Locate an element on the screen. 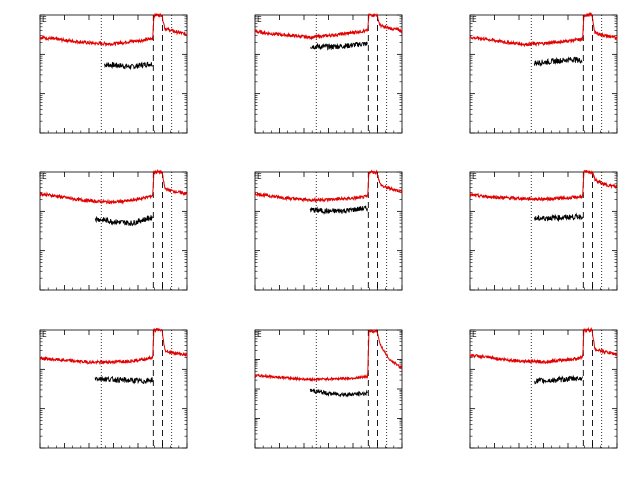 This screenshot has width=640, height=480. detector-panel-2: E is located at coordinates (328, 73).